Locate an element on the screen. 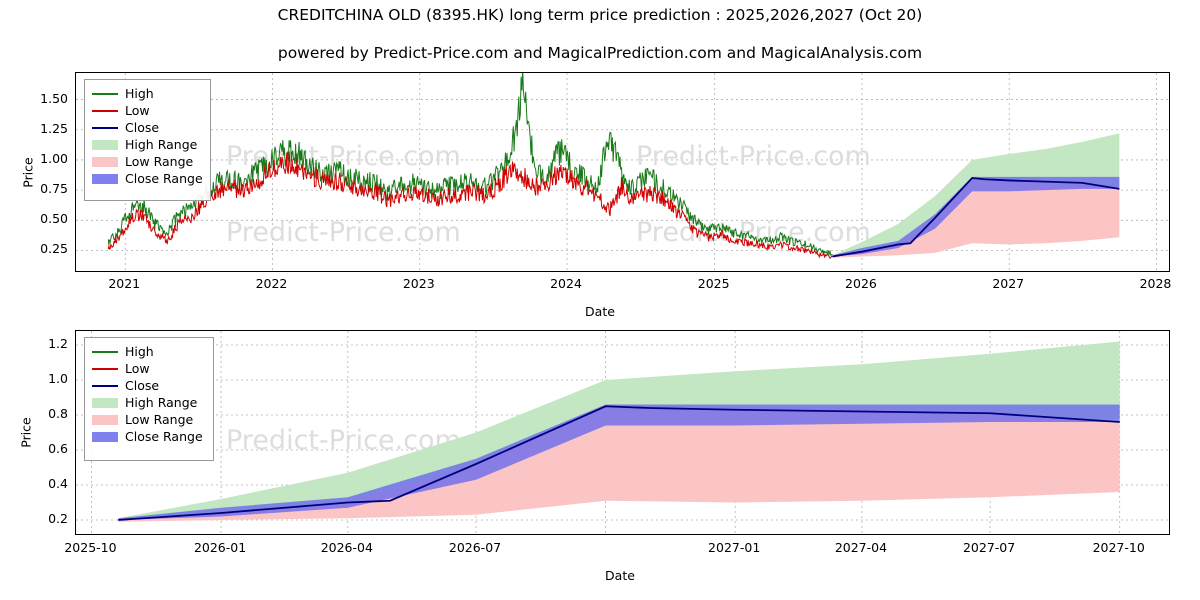  bottom-chart-legend-item-low: Low is located at coordinates (148, 368).